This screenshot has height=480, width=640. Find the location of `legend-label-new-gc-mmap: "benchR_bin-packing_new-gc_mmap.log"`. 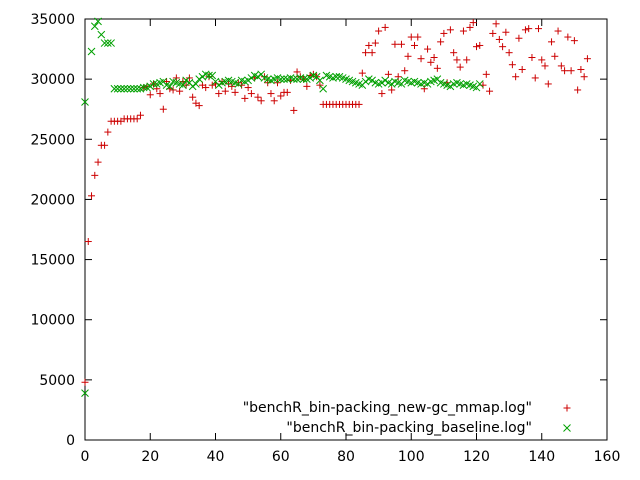

legend-label-new-gc-mmap: "benchR_bin-packing_new-gc_mmap.log" is located at coordinates (387, 408).